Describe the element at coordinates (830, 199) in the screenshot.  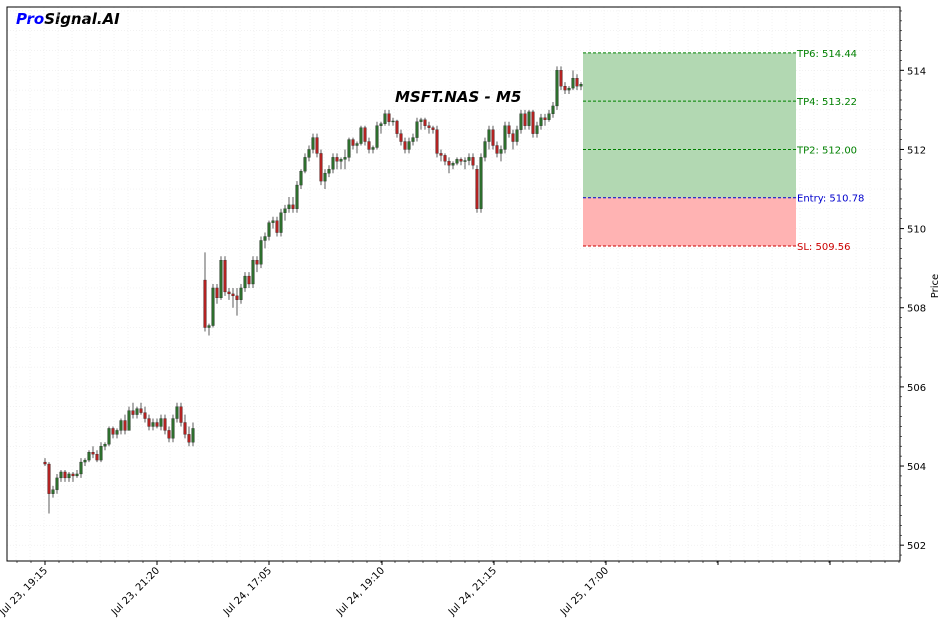
I see `level-label: Entry: 510.78` at that location.